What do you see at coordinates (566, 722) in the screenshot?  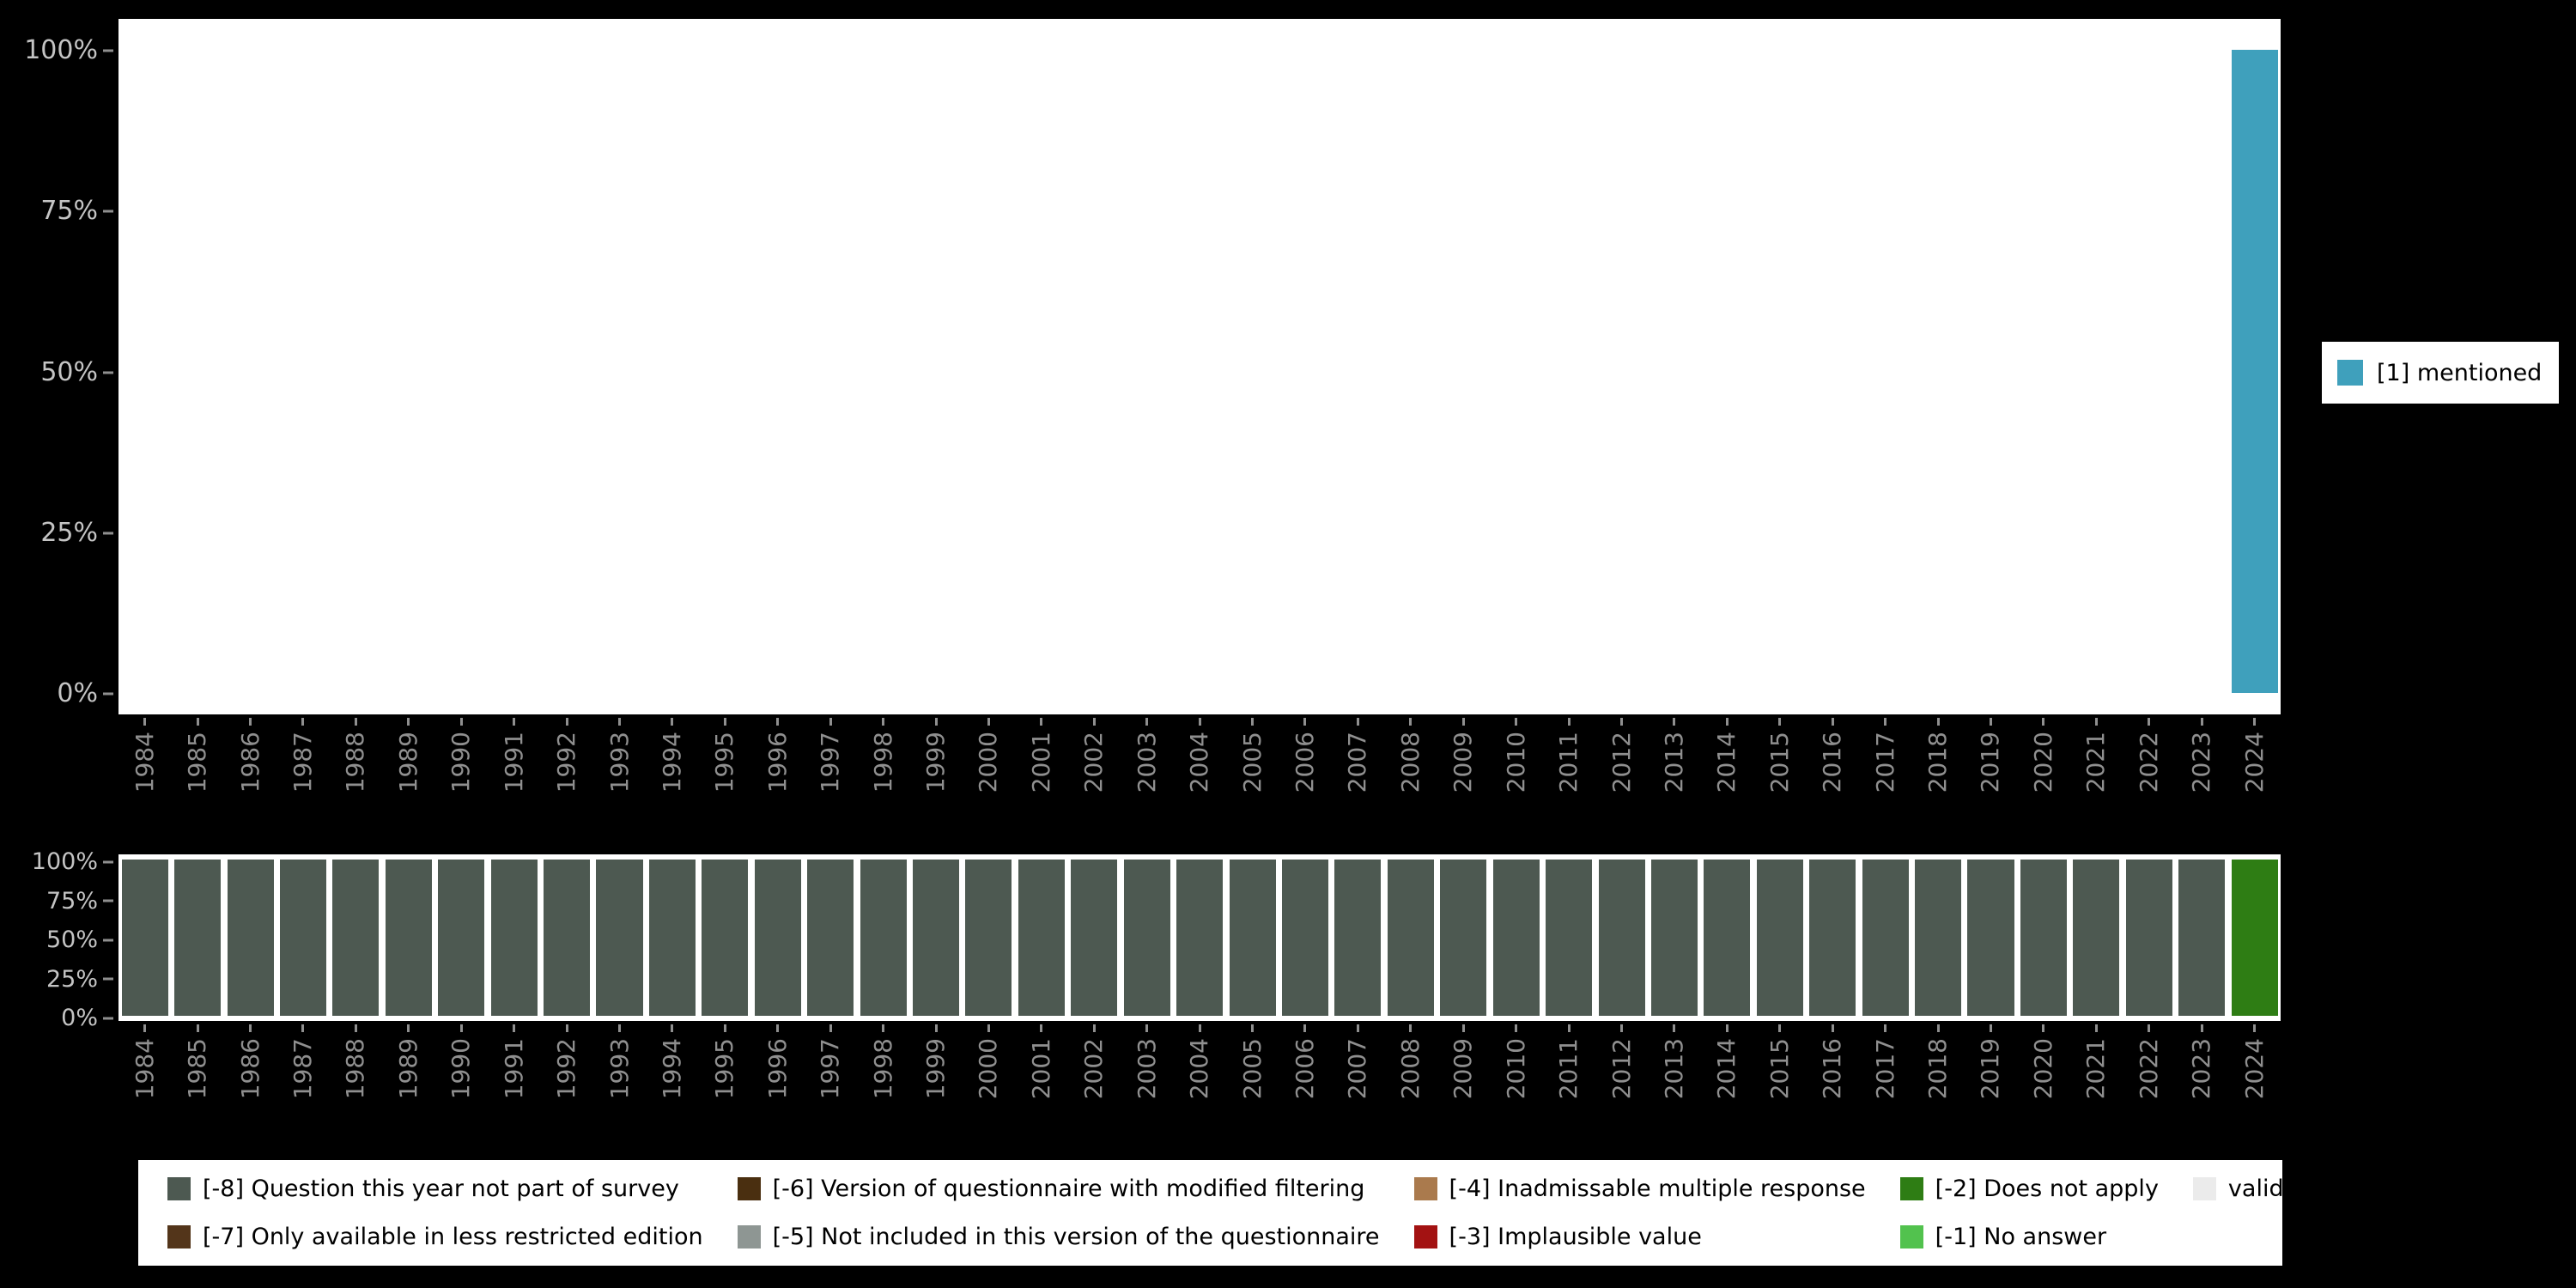 I see `x-tick-1992` at bounding box center [566, 722].